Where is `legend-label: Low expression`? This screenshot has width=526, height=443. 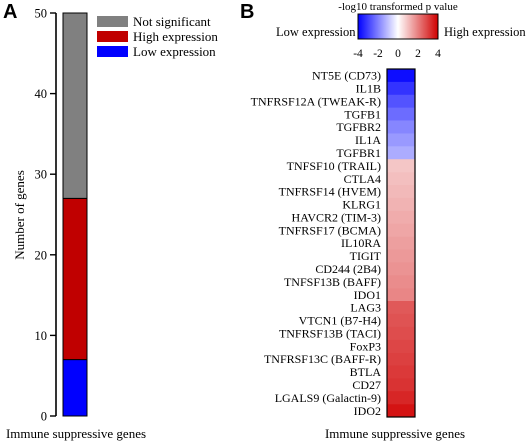 legend-label: Low expression is located at coordinates (174, 51).